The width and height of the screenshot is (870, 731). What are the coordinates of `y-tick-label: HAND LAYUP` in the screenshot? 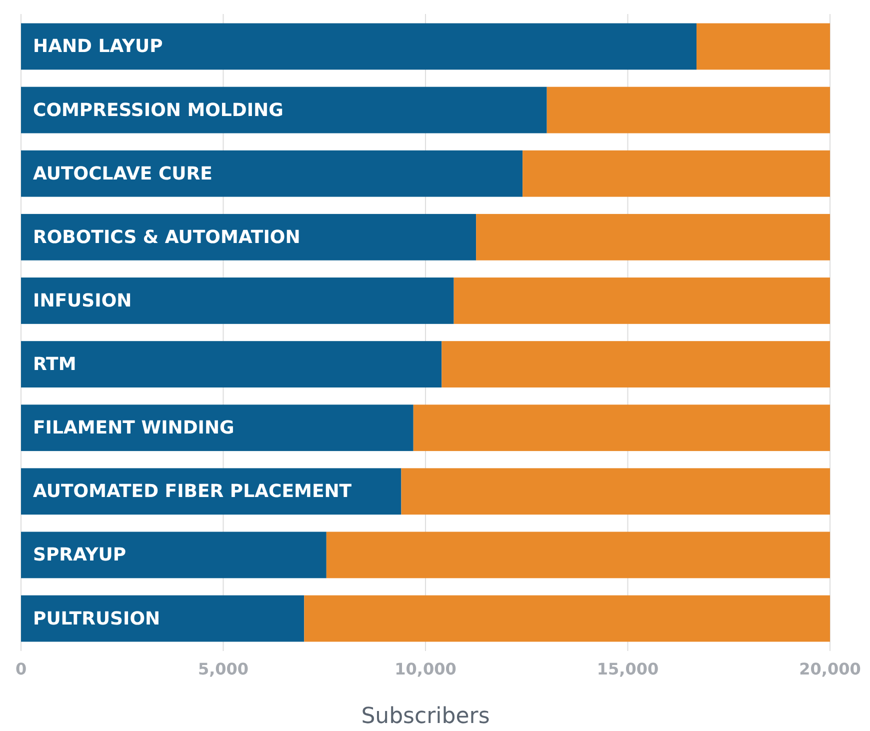 It's located at (98, 47).